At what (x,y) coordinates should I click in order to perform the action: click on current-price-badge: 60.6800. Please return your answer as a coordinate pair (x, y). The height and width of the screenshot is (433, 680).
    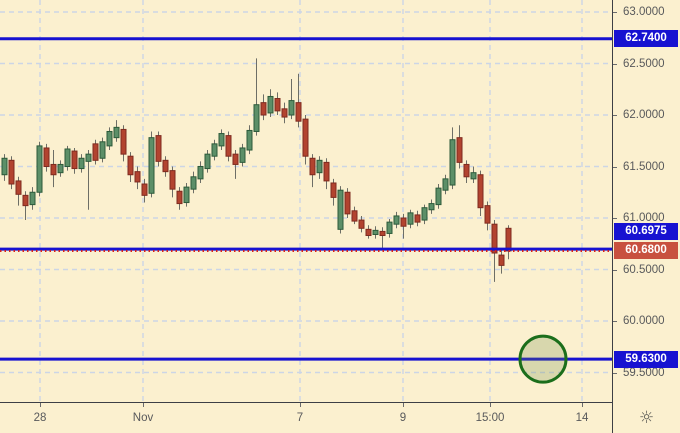
    Looking at the image, I should click on (646, 251).